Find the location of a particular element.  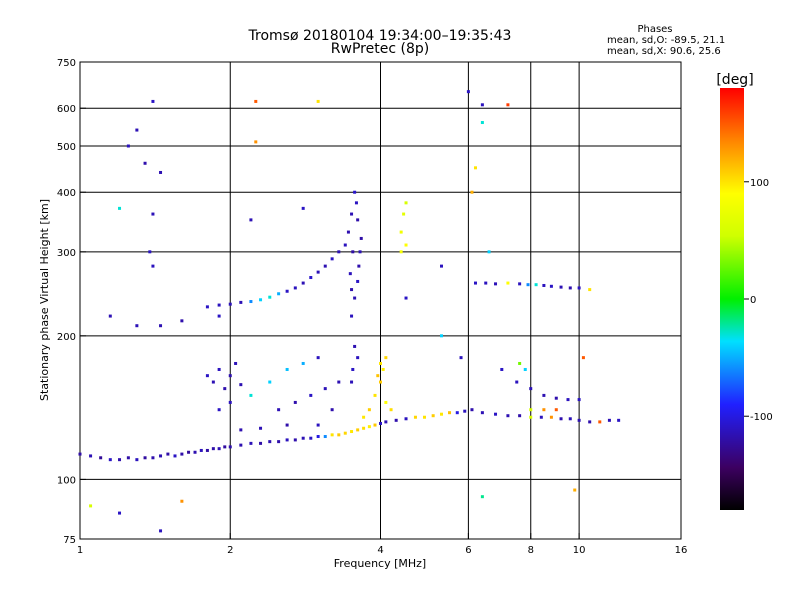

x-tick-label: 4 is located at coordinates (380, 550).